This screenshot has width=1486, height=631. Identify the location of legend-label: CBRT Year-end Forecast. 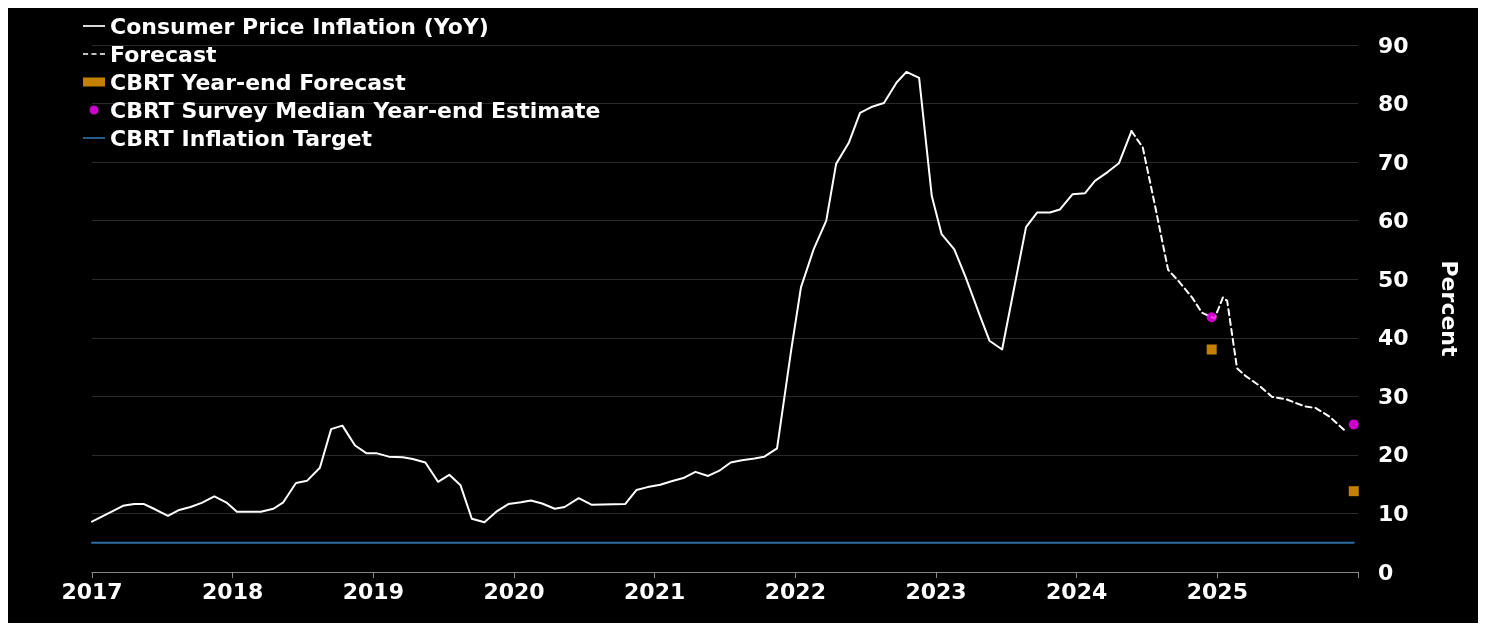
(258, 82).